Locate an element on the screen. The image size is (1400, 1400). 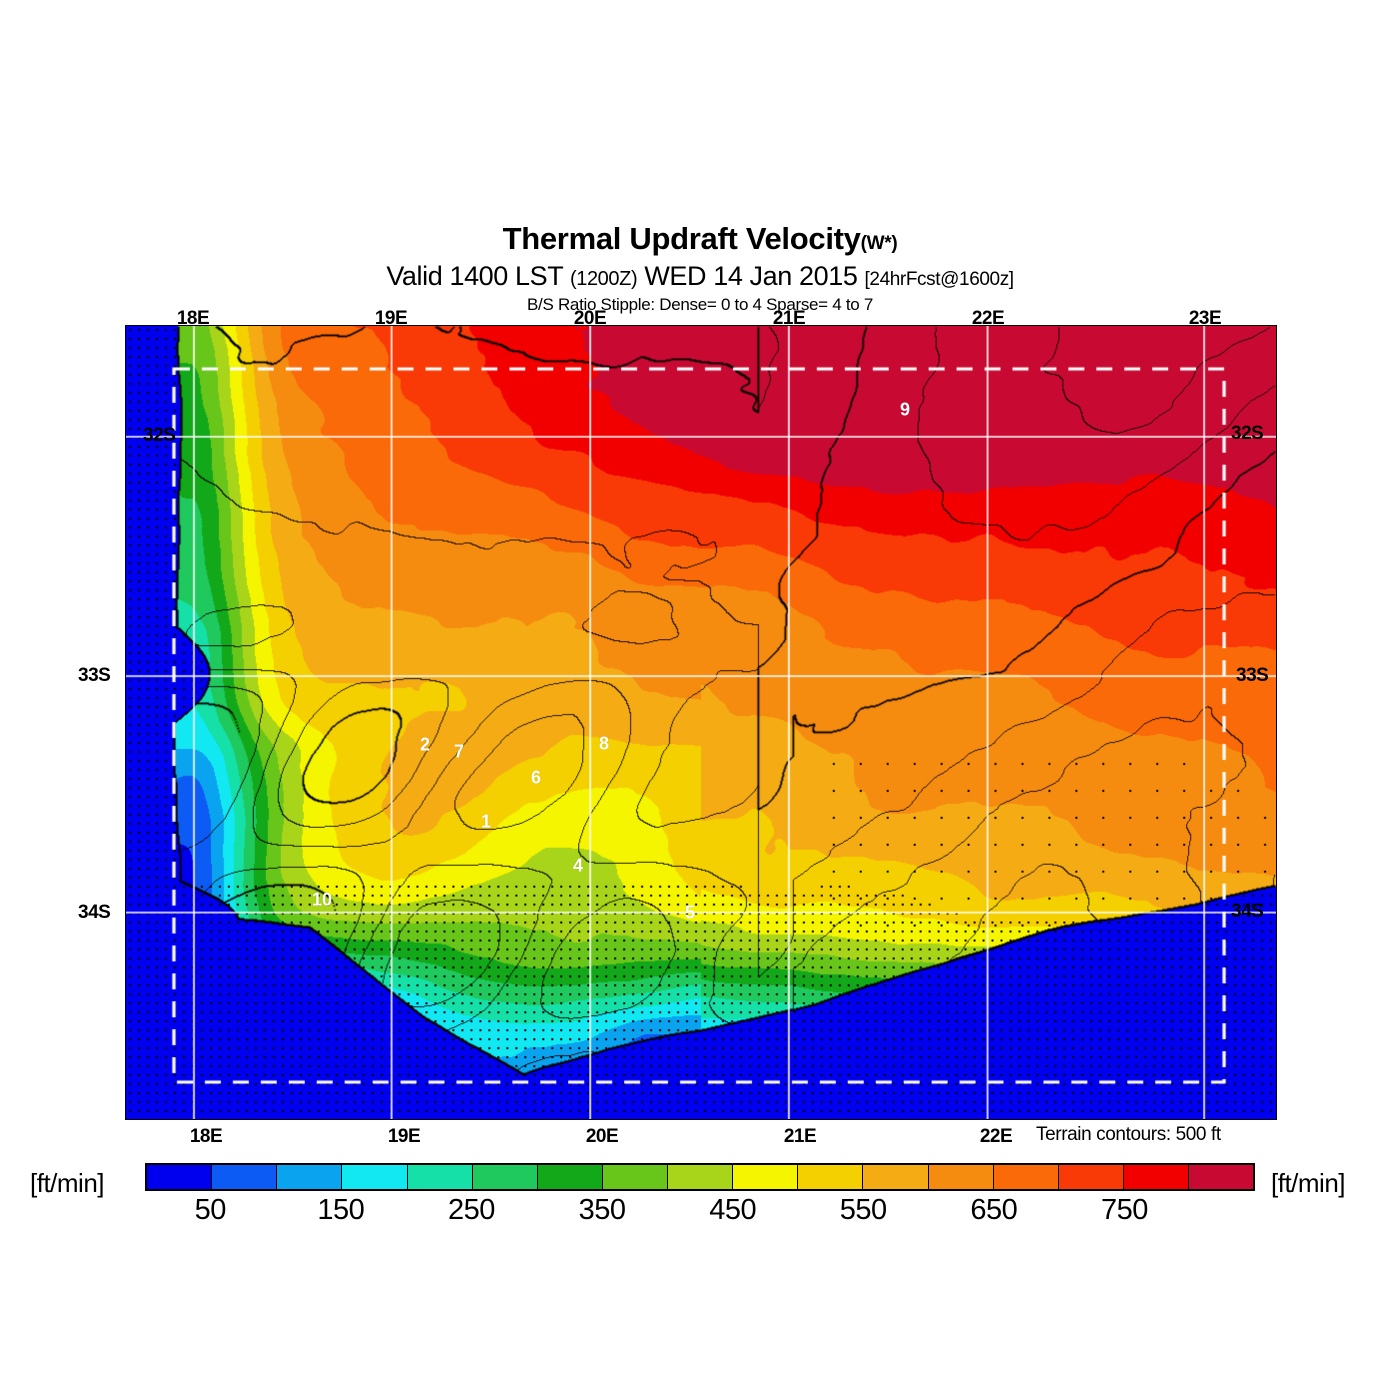
map-marker-5: 5 is located at coordinates (690, 912).